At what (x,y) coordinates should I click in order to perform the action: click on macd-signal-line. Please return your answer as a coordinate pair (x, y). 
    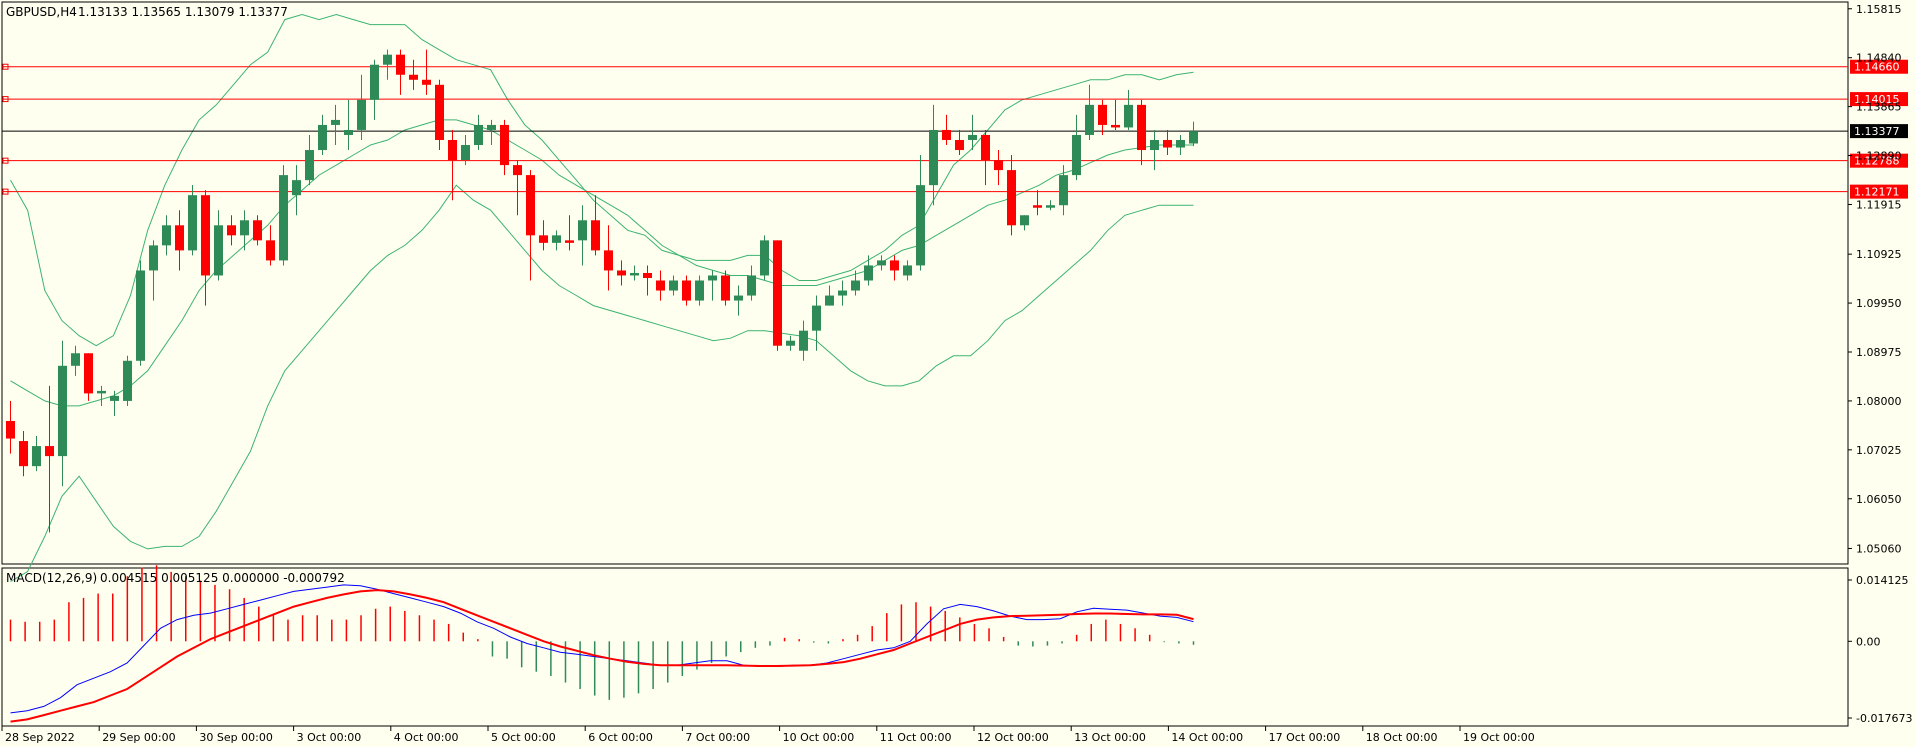
    Looking at the image, I should click on (602, 656).